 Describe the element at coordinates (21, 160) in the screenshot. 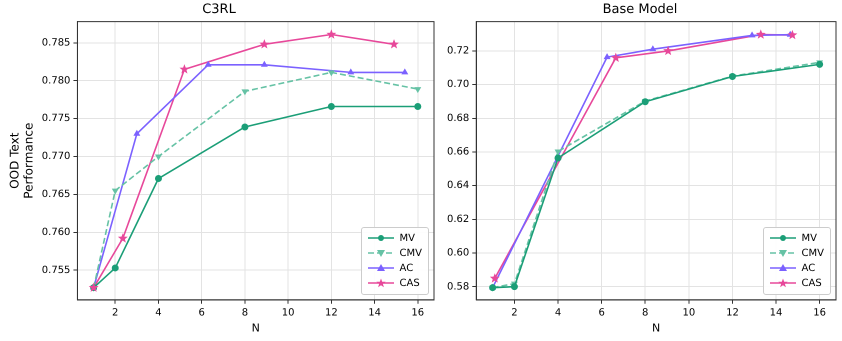

I see `y-axis-title: OOD Text Performance` at that location.